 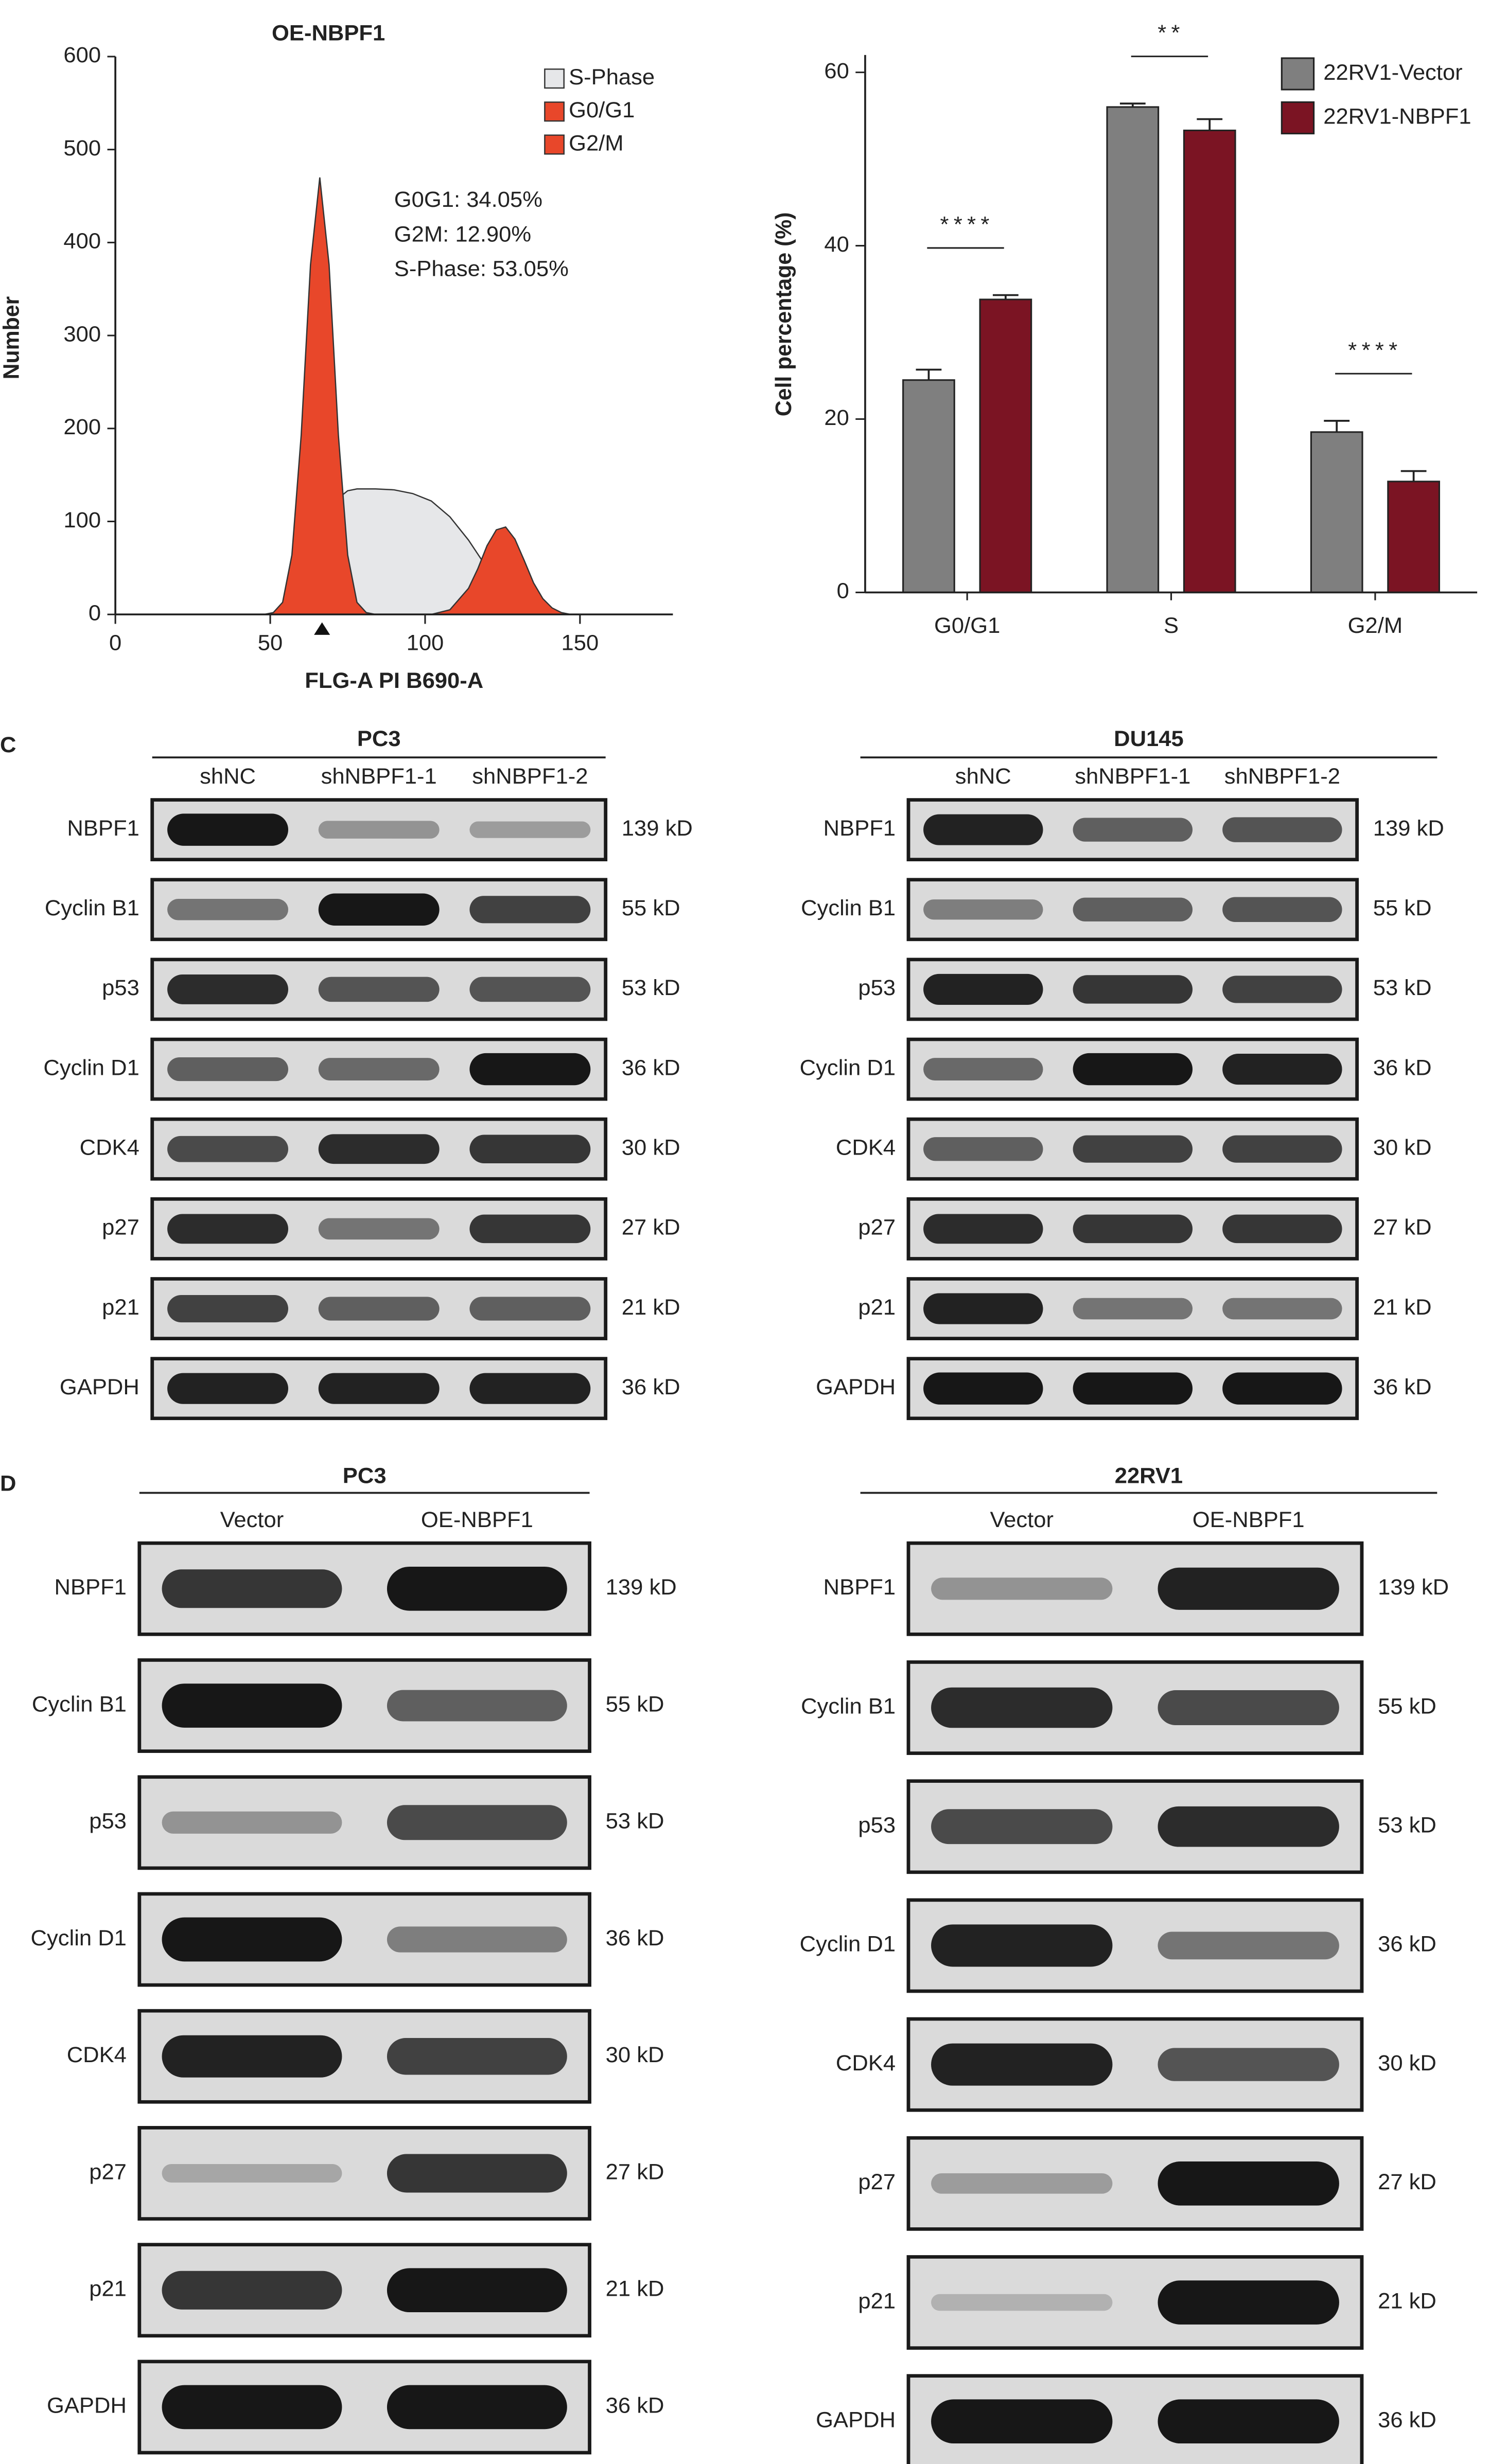 I want to click on protein-label: GAPDH, so click(x=87, y=2406).